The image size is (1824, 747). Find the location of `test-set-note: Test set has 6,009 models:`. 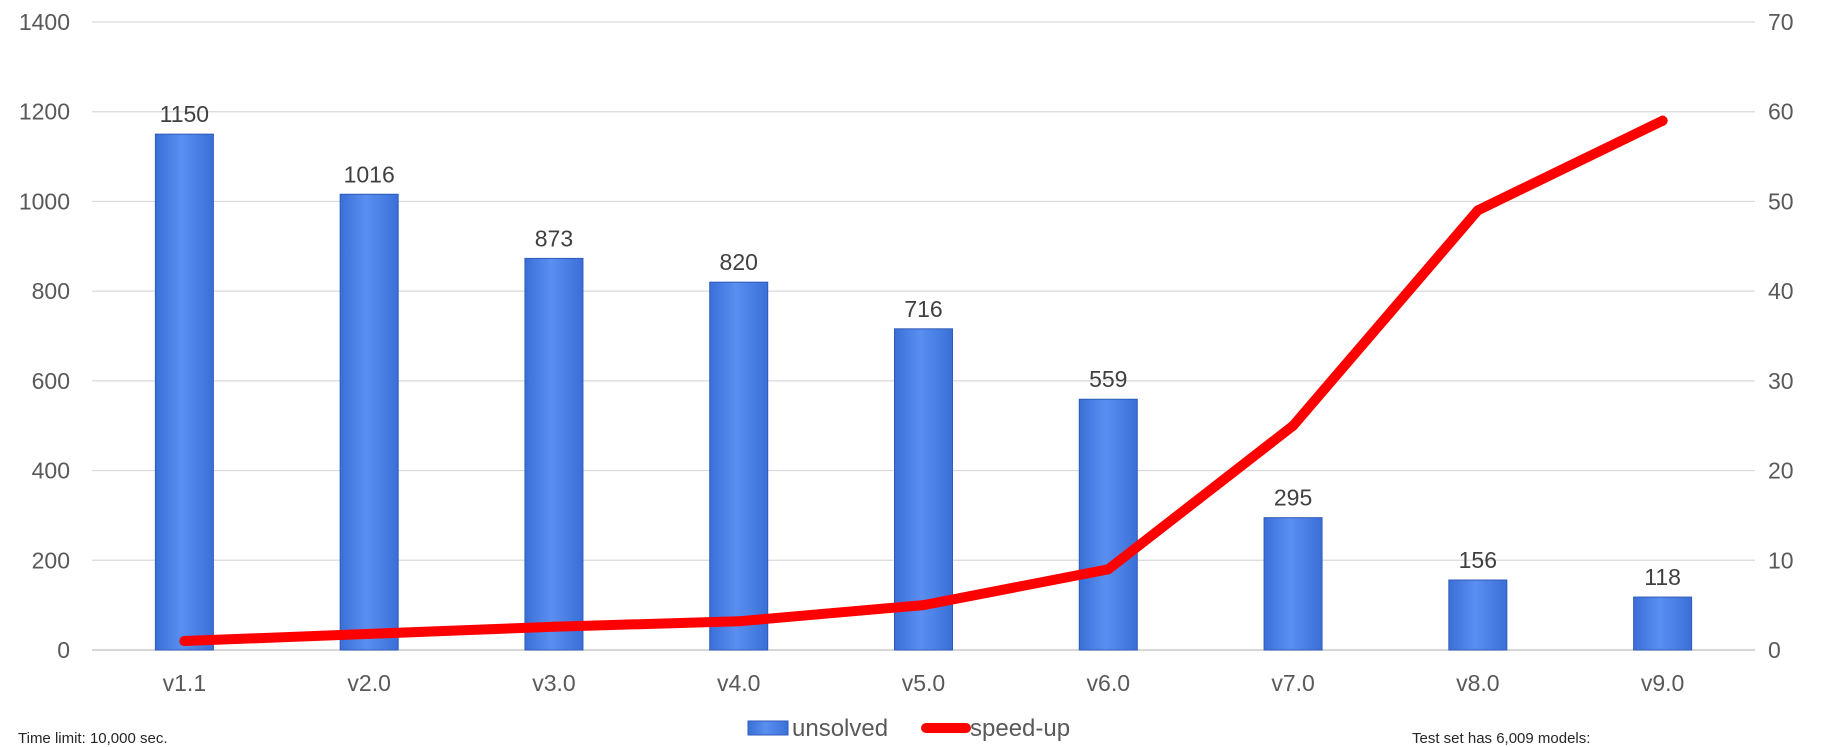

test-set-note: Test set has 6,009 models: is located at coordinates (1501, 738).